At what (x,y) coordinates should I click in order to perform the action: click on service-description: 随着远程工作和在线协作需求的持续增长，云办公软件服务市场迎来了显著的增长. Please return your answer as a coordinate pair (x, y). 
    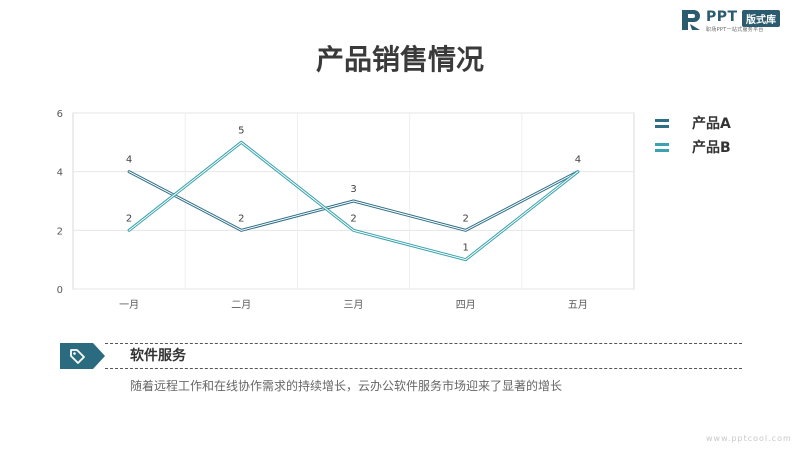
    Looking at the image, I should click on (346, 386).